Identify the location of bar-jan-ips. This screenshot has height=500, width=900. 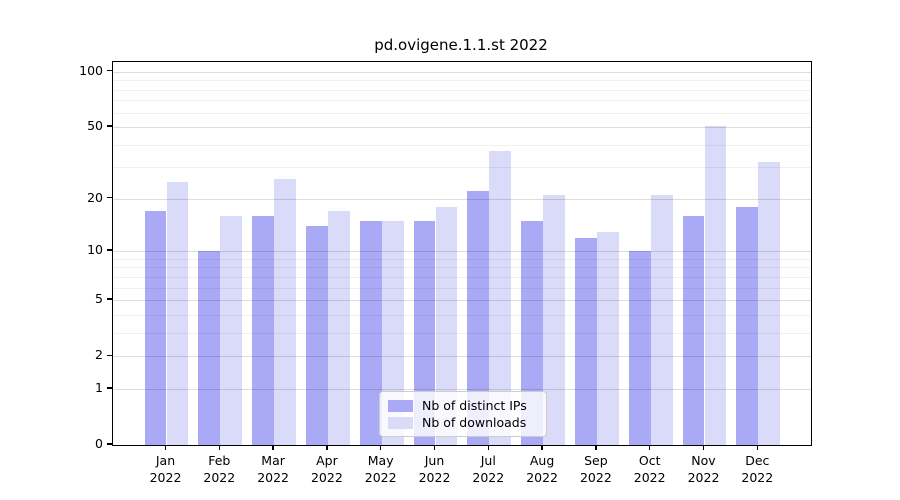
(155, 328).